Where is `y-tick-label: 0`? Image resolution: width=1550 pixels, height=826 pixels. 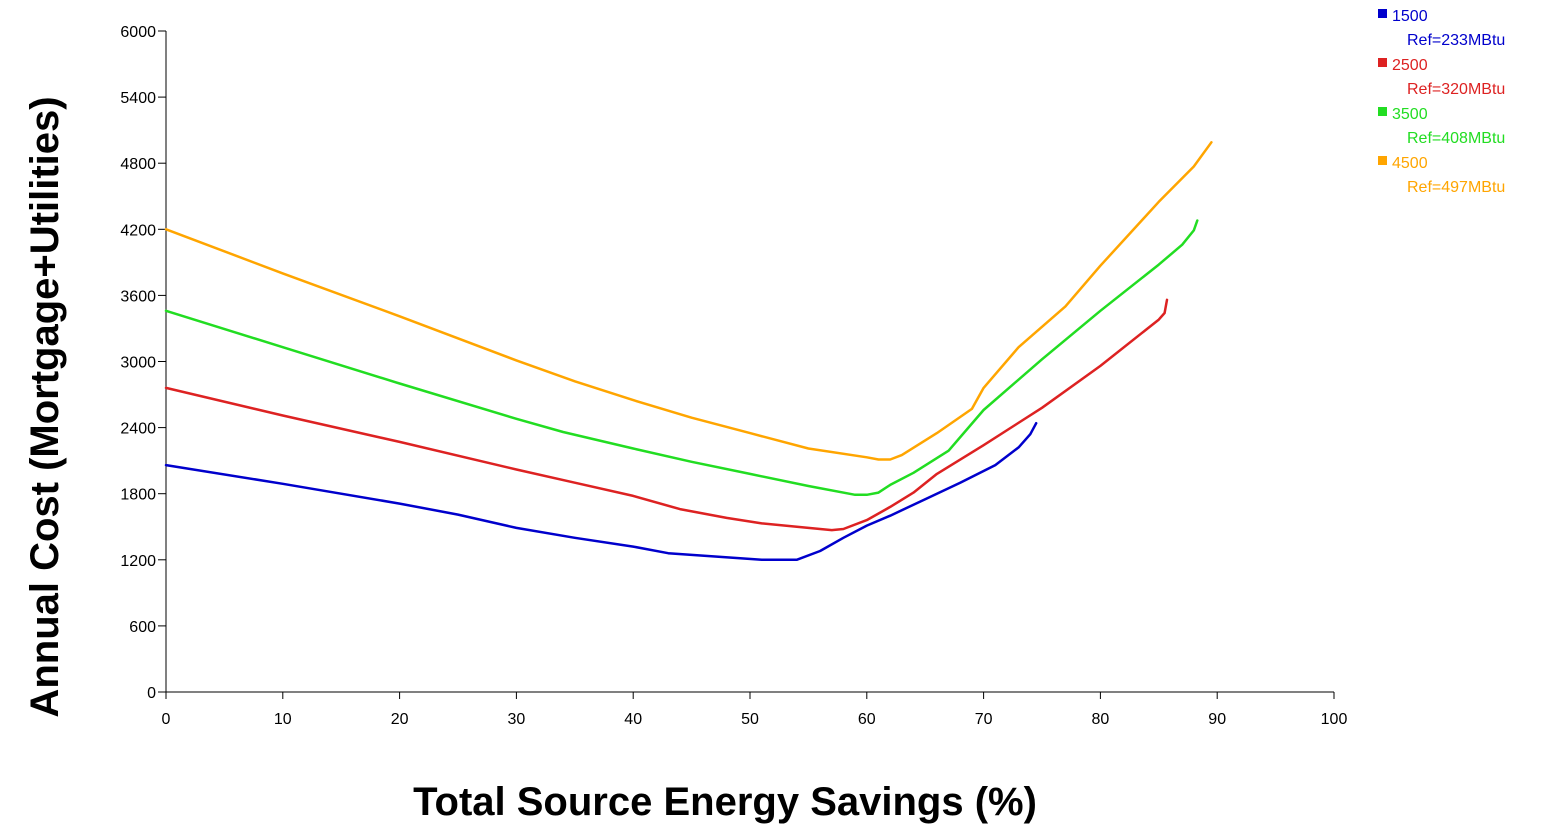
y-tick-label: 0 is located at coordinates (151, 693).